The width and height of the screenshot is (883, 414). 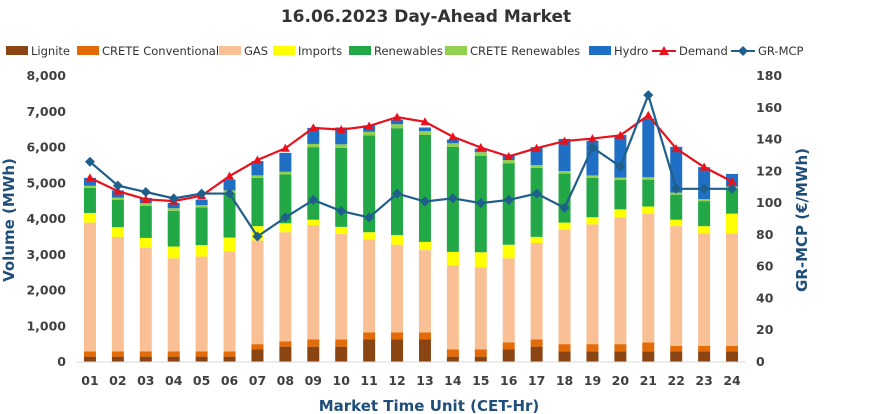 What do you see at coordinates (631, 51) in the screenshot?
I see `legend-label-hydro: Hydro` at bounding box center [631, 51].